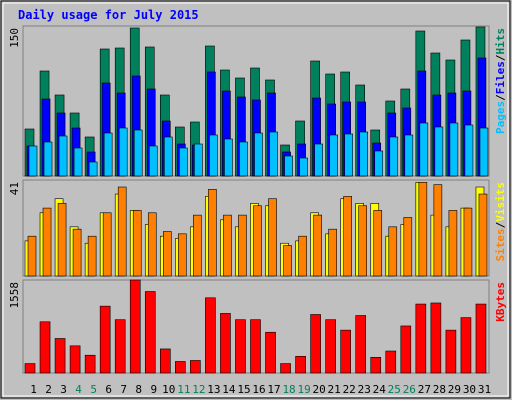  Describe the element at coordinates (500, 117) in the screenshot. I see `legend-entry: Pages` at that location.